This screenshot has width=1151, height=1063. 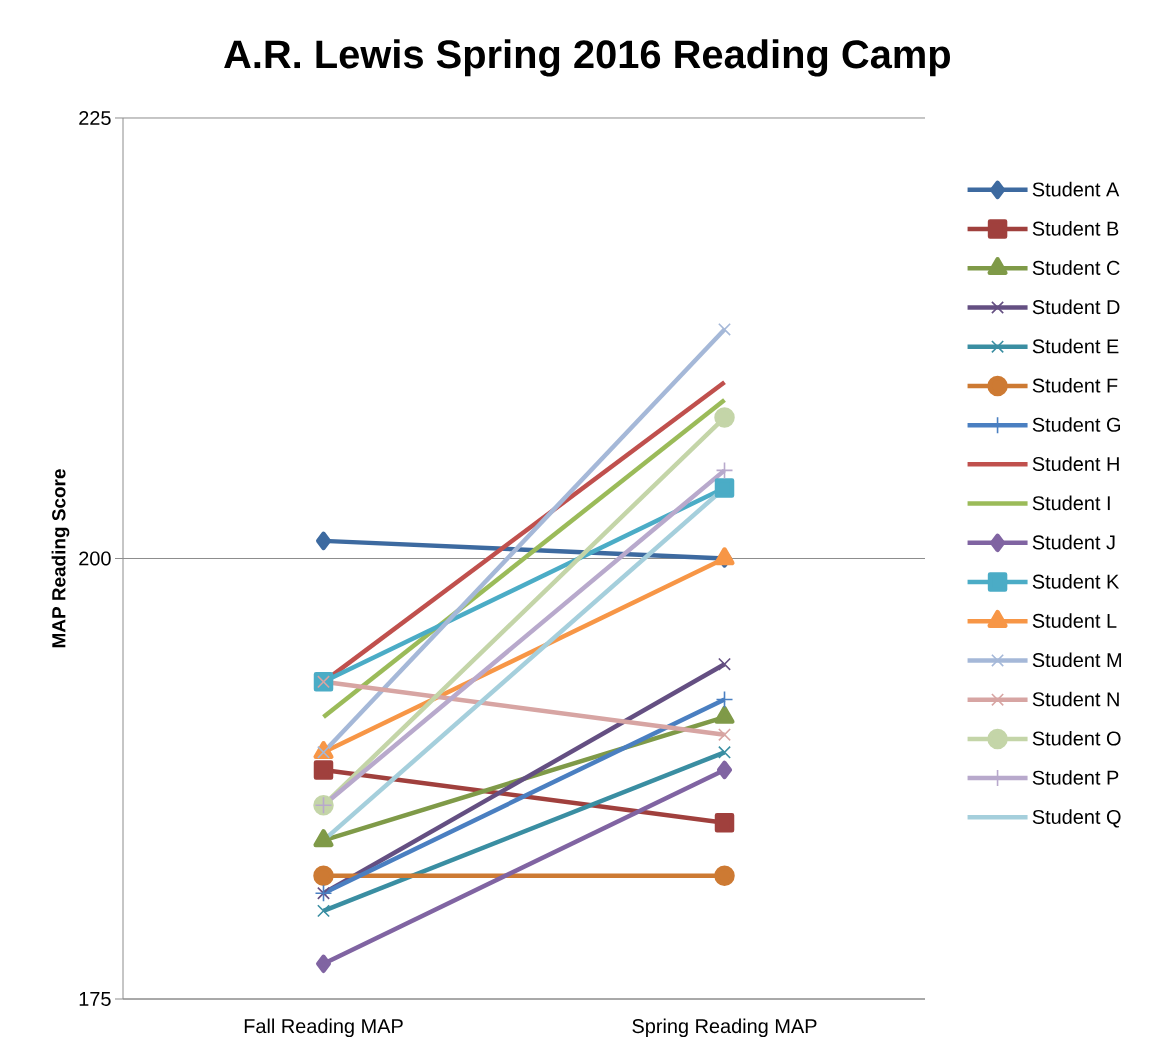 What do you see at coordinates (724, 1028) in the screenshot?
I see `x-tick-label: Spring Reading MAP` at bounding box center [724, 1028].